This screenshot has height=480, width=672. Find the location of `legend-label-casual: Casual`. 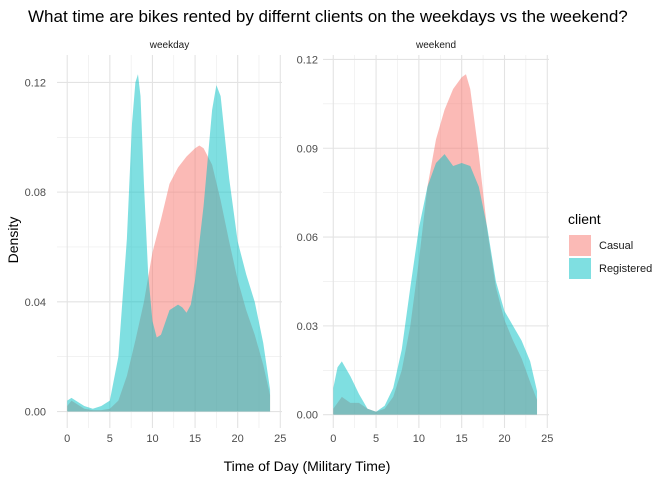

legend-label-casual: Casual is located at coordinates (616, 246).